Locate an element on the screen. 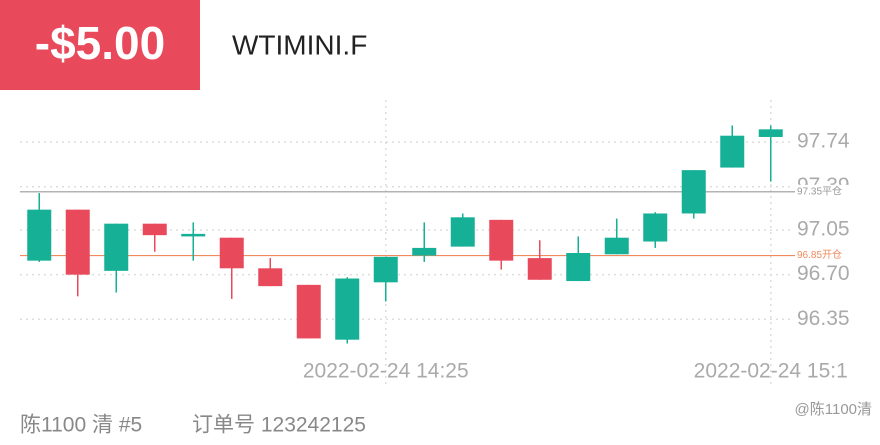 Image resolution: width=880 pixels, height=445 pixels. pnl-badge is located at coordinates (100, 45).